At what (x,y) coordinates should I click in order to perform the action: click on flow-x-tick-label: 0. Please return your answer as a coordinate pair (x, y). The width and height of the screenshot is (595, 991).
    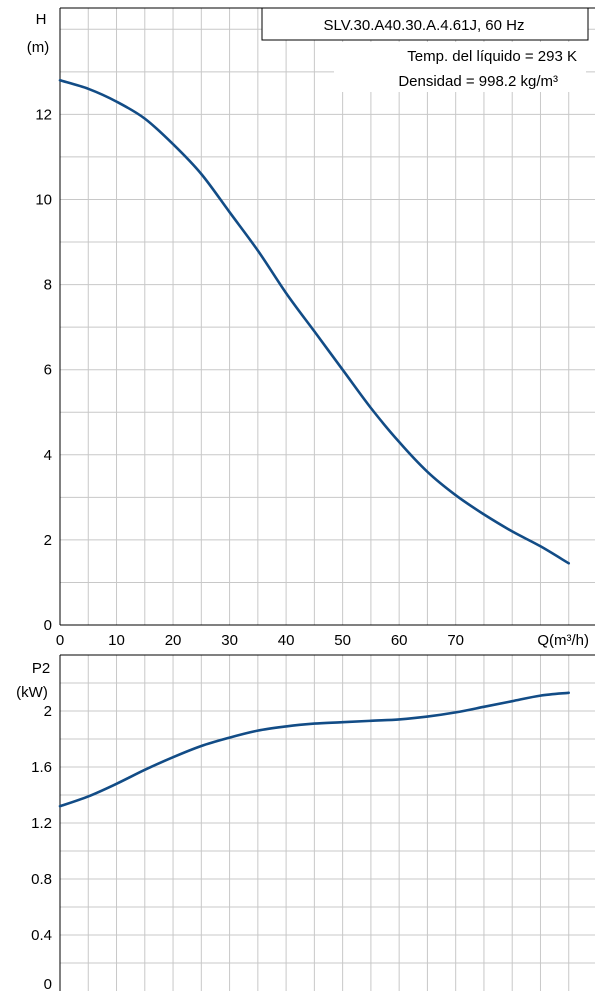
    Looking at the image, I should click on (60, 640).